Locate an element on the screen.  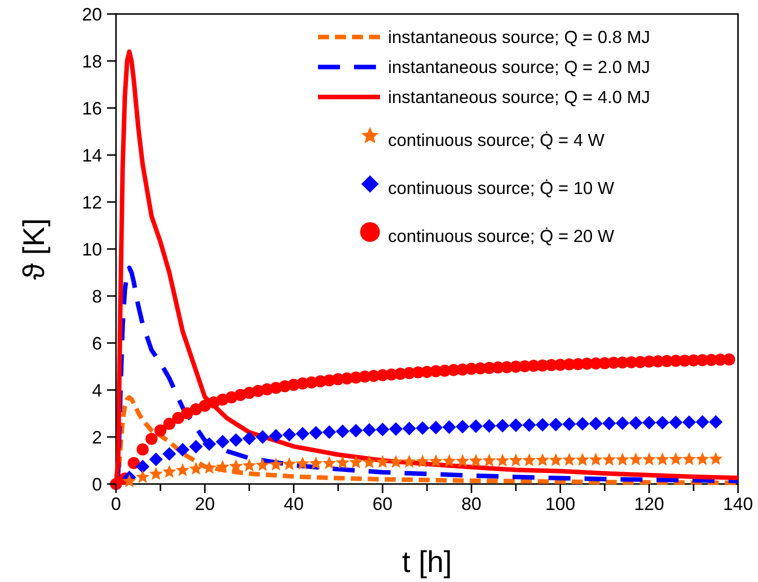
x-axis-title: t [h] is located at coordinates (427, 562).